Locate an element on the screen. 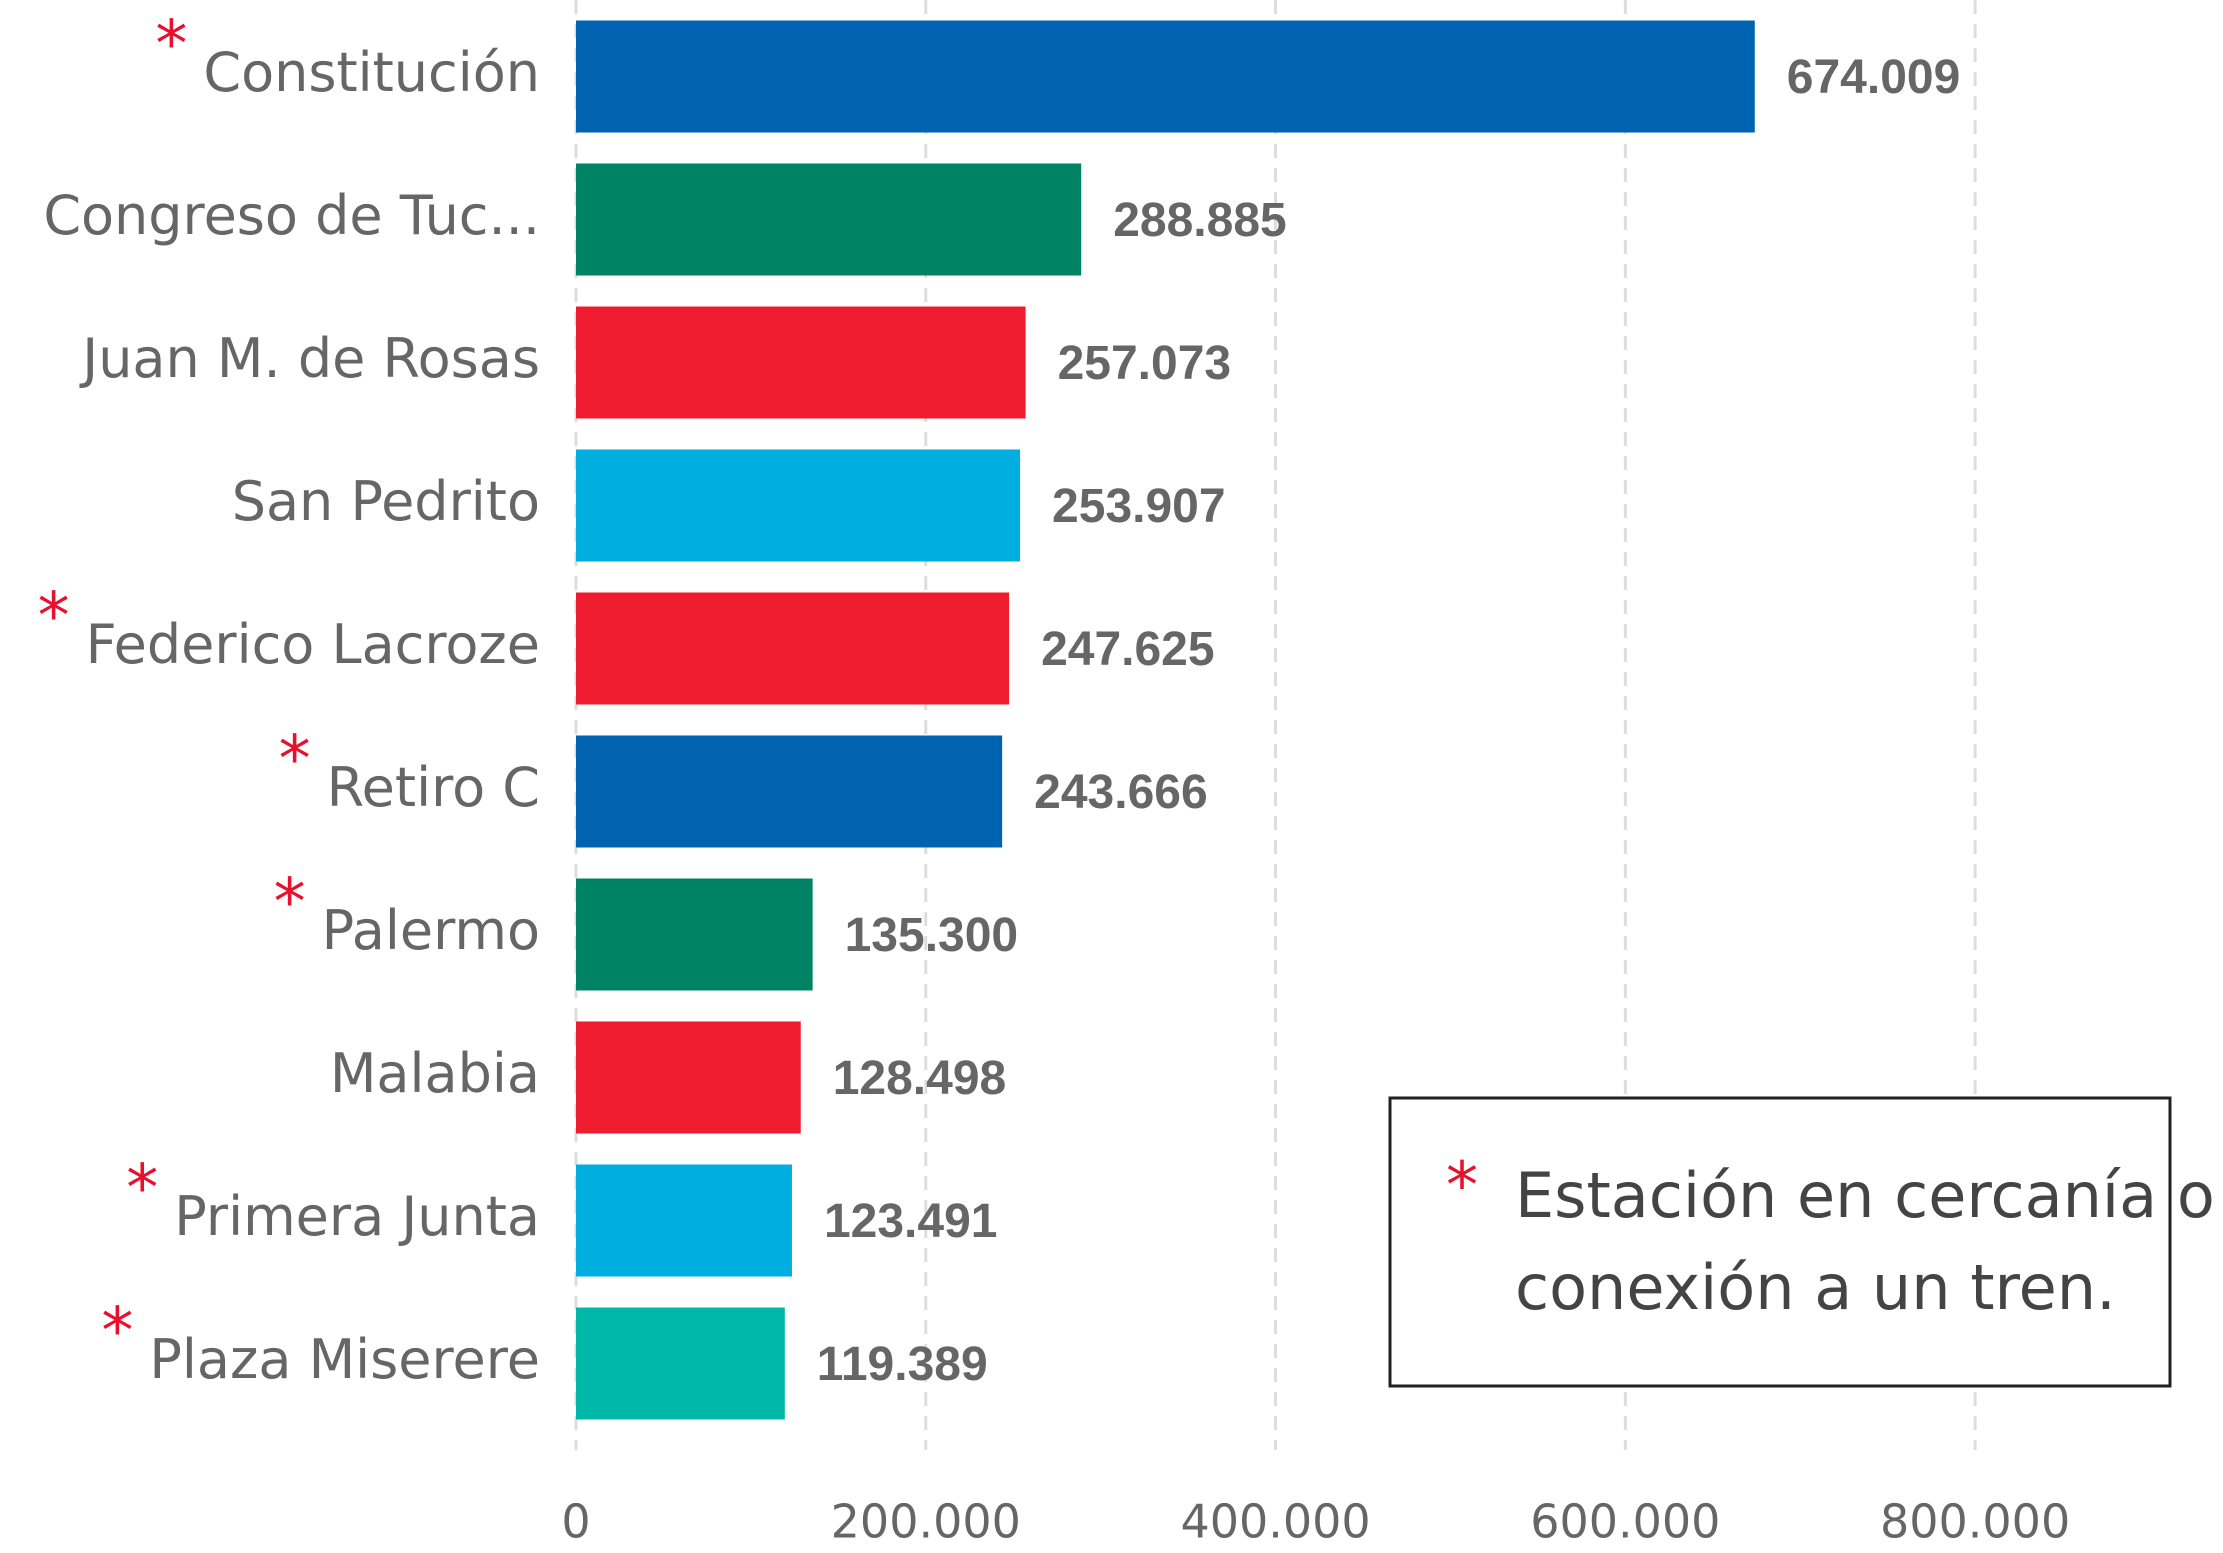  x-tick-label: 800.000 is located at coordinates (1975, 1522).